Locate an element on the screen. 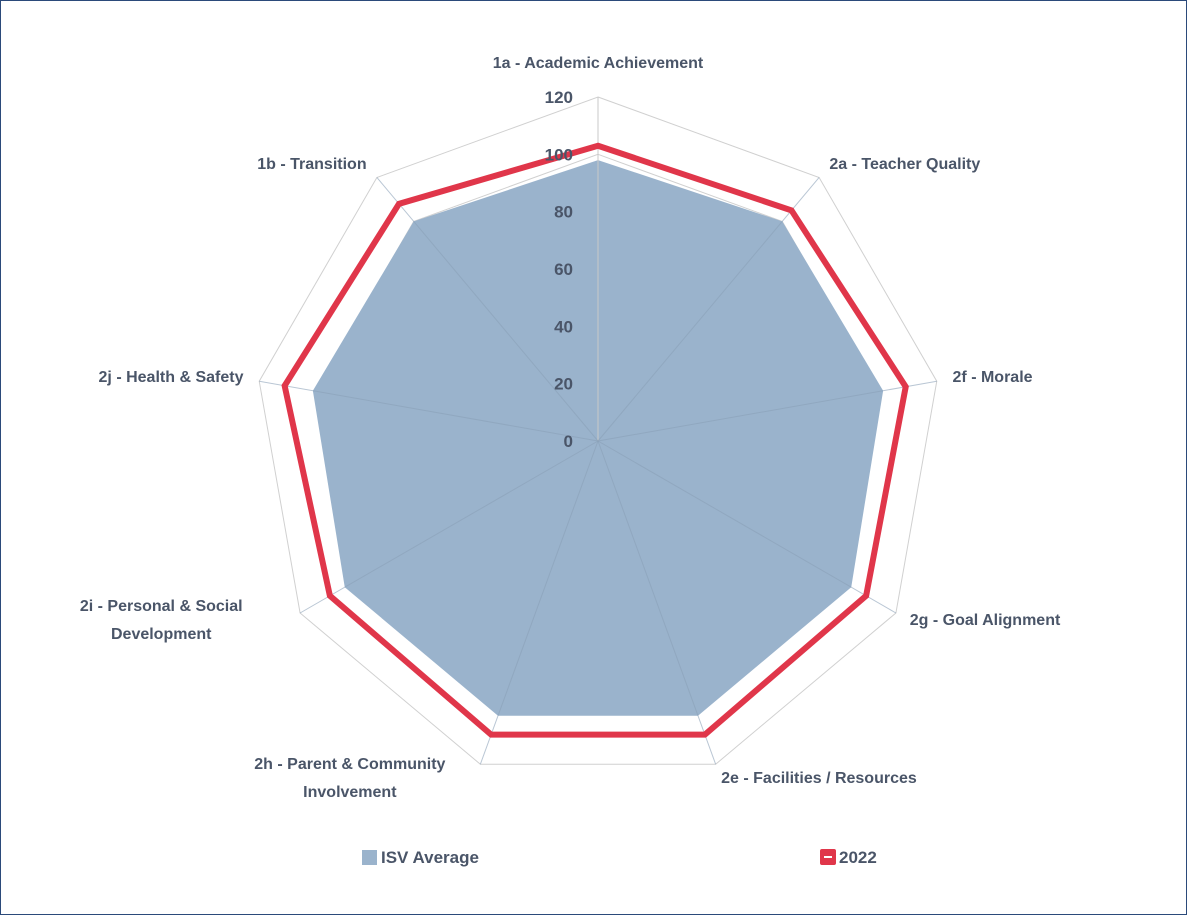 The height and width of the screenshot is (915, 1187). category-label: 2f - Morale is located at coordinates (992, 378).